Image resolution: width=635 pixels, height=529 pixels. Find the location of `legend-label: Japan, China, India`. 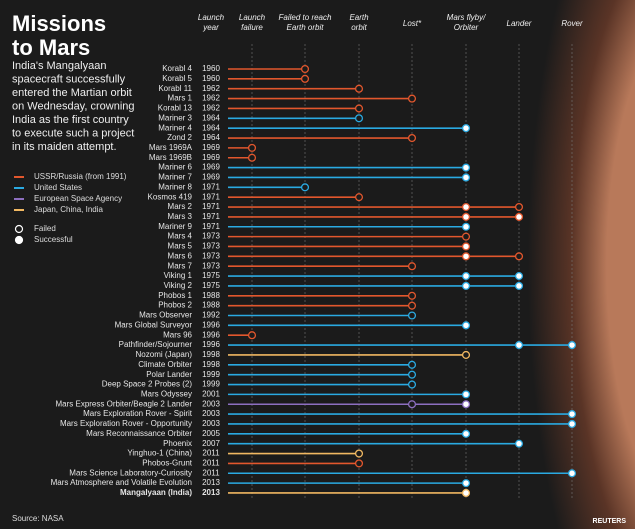

legend-label: Japan, China, India is located at coordinates (68, 209).